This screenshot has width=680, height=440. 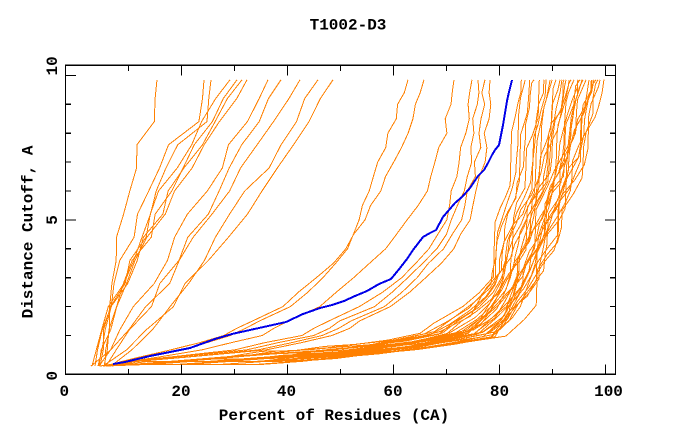 What do you see at coordinates (499, 392) in the screenshot?
I see `svg-text: 80` at bounding box center [499, 392].